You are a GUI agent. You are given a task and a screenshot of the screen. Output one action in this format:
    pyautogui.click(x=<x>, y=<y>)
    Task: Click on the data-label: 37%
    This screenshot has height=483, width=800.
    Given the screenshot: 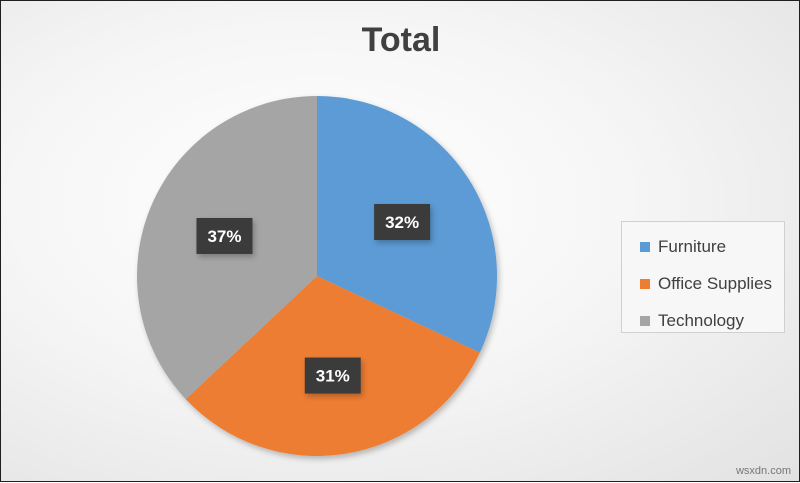 What is the action you would take?
    pyautogui.click(x=224, y=235)
    